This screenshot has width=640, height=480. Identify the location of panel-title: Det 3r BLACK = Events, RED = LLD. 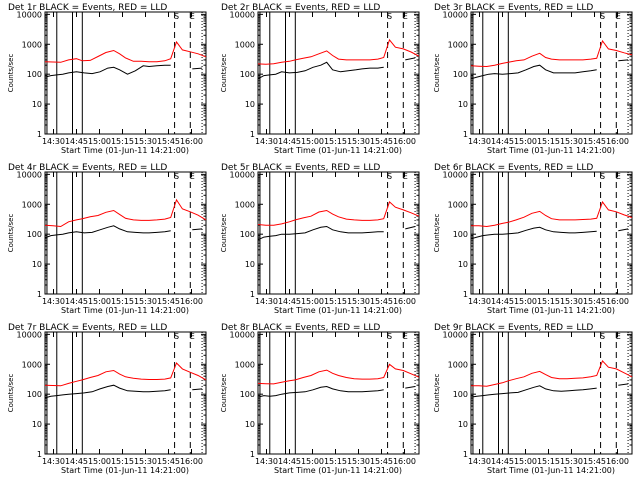
(513, 8).